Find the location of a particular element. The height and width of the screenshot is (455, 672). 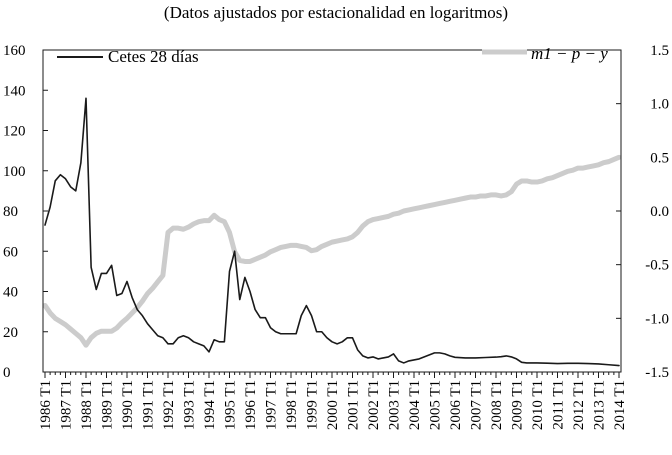

x-tick-label: 1999 T1 is located at coordinates (313, 405).